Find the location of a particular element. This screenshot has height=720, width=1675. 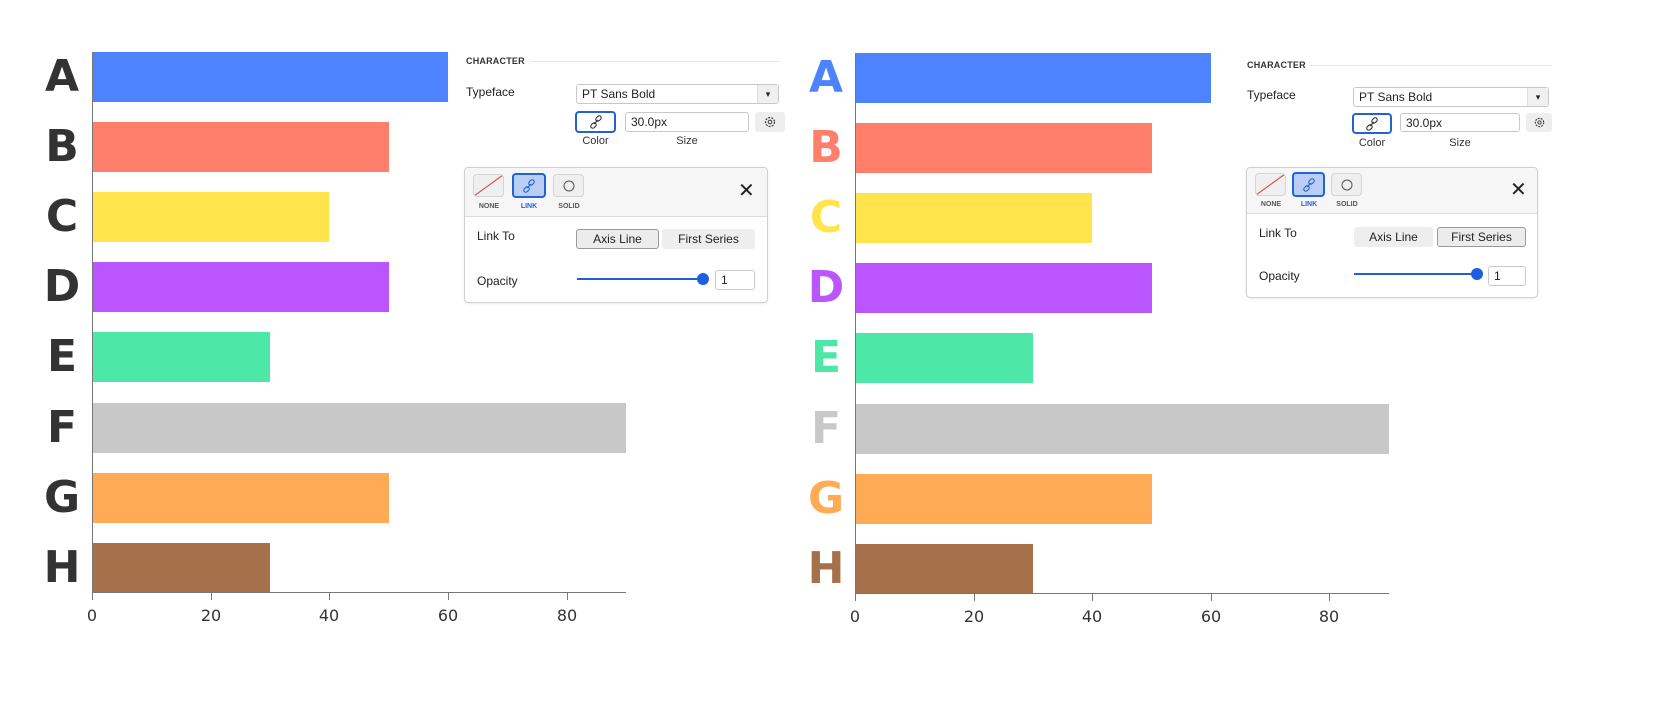

category-label-a: A is located at coordinates (826, 77).